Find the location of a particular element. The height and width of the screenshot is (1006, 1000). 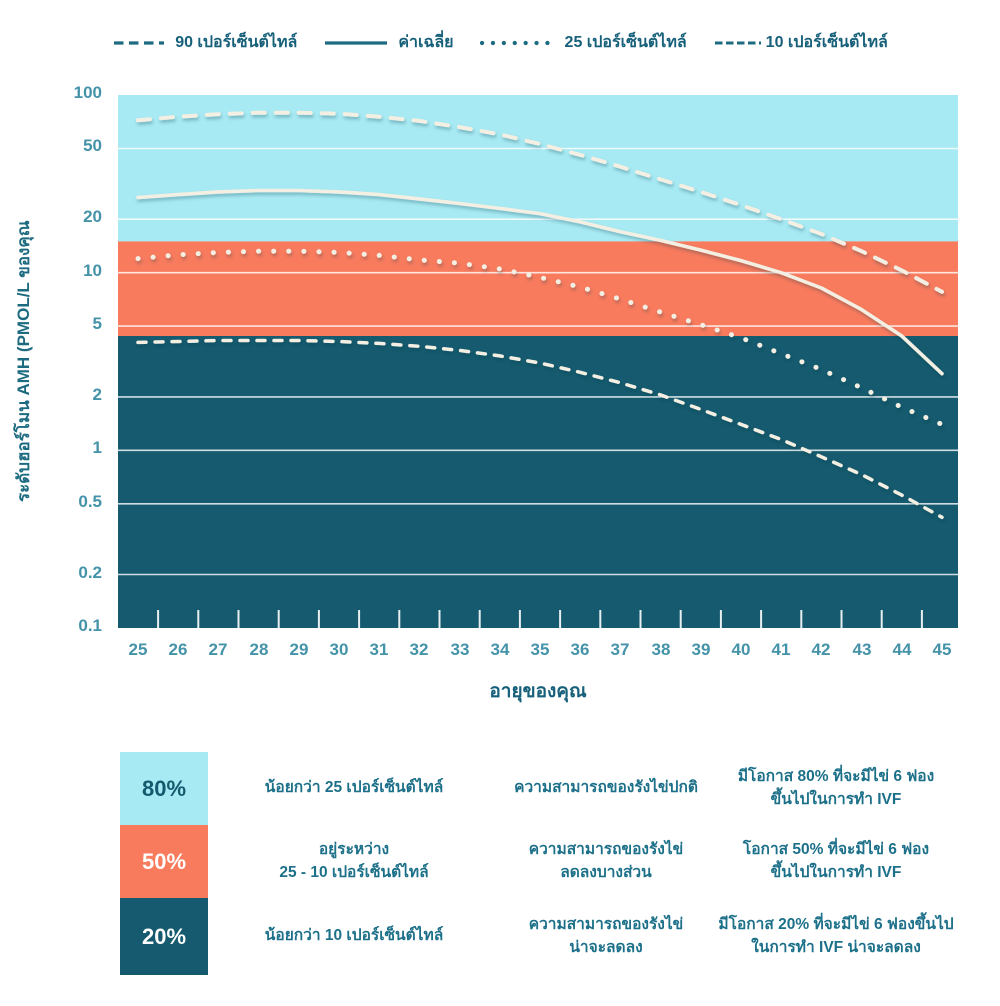

x-tick-label: 44 is located at coordinates (902, 649).